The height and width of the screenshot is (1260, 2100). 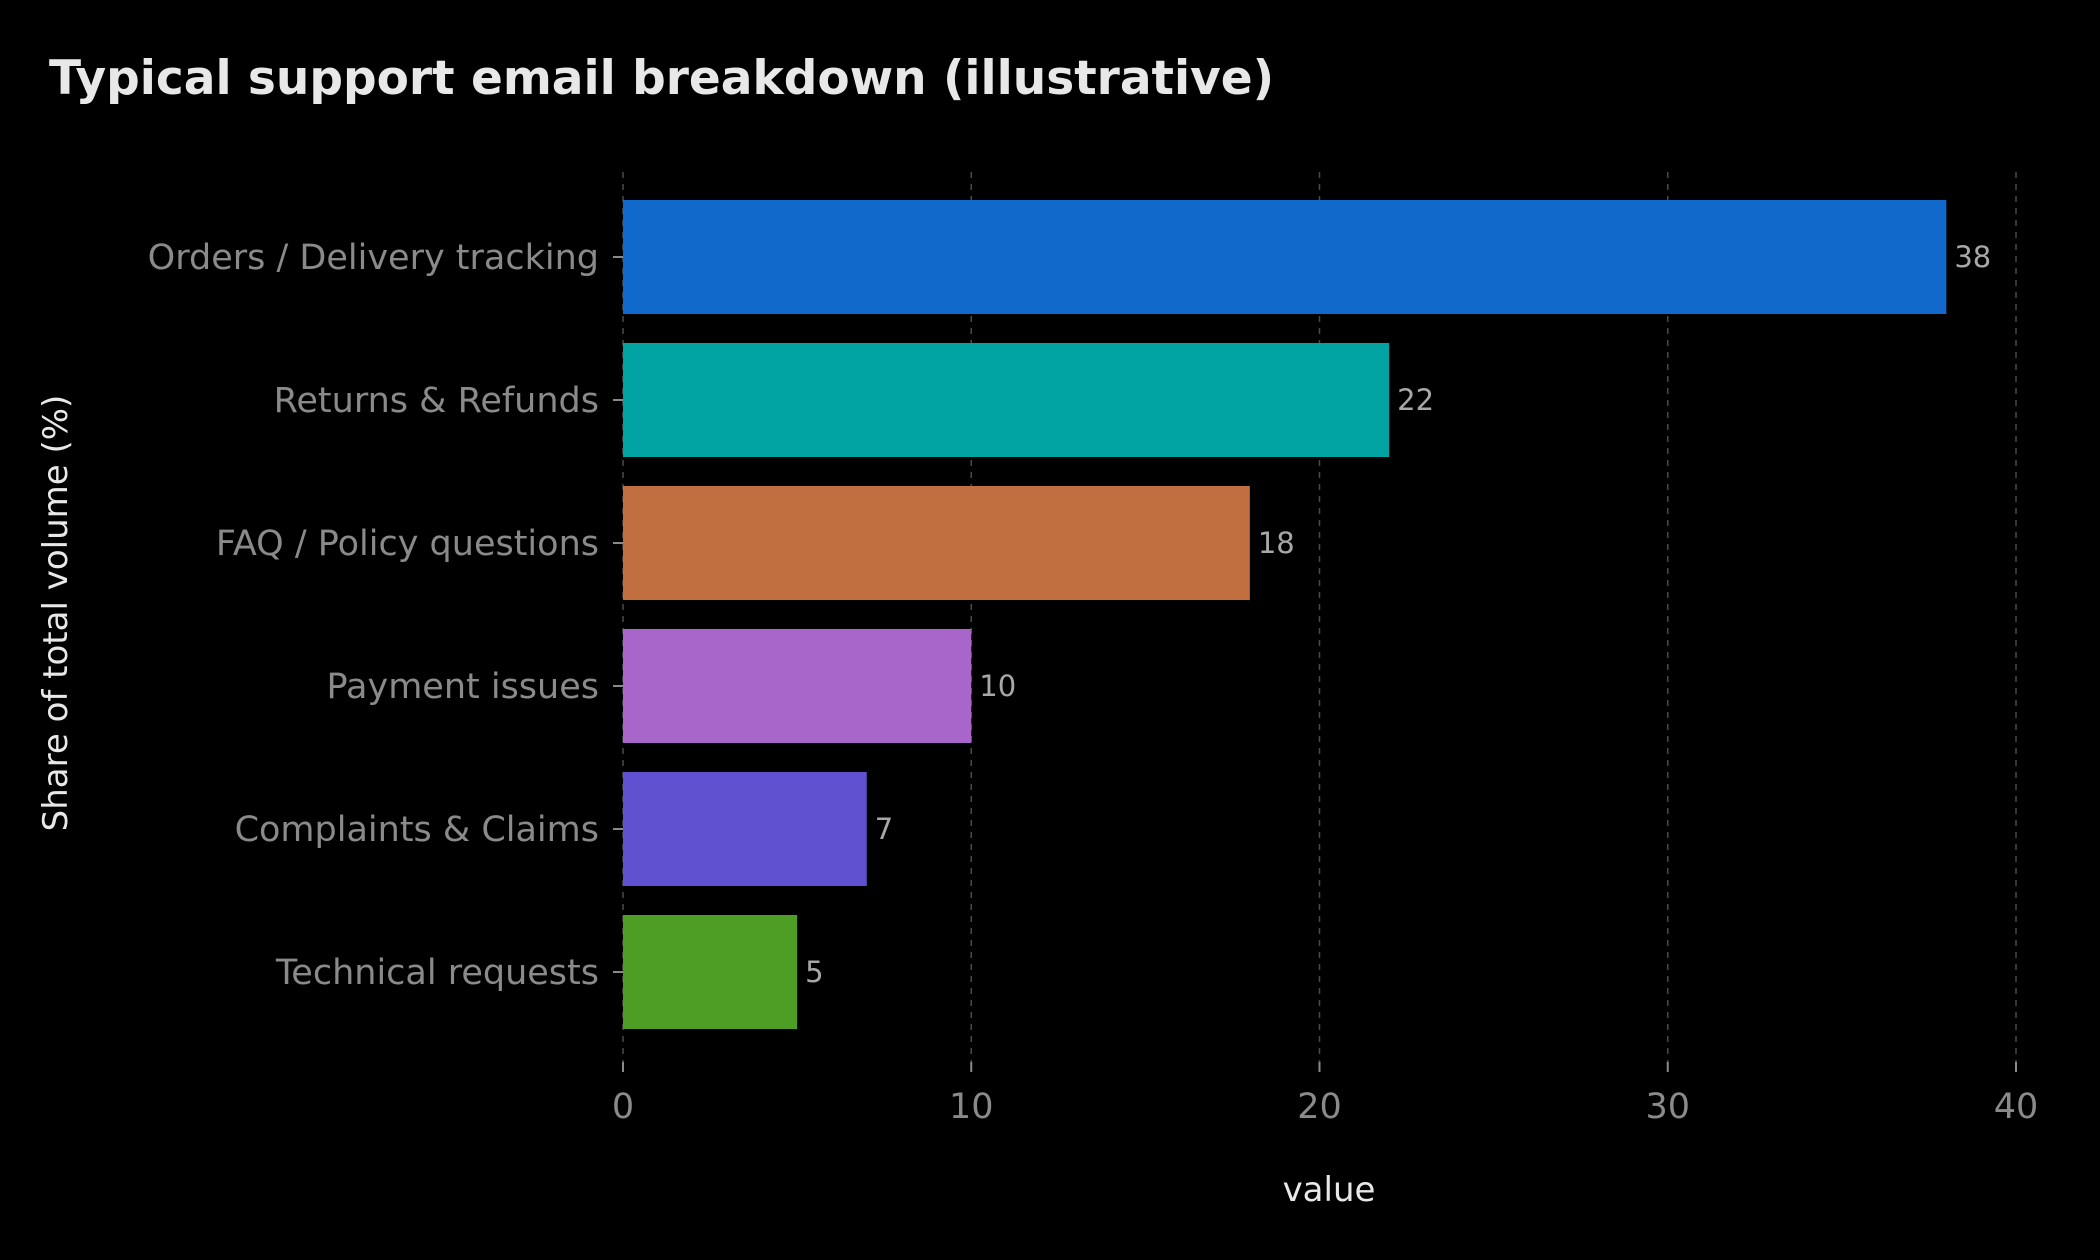 I want to click on x-tick-label: 20, so click(x=1319, y=1107).